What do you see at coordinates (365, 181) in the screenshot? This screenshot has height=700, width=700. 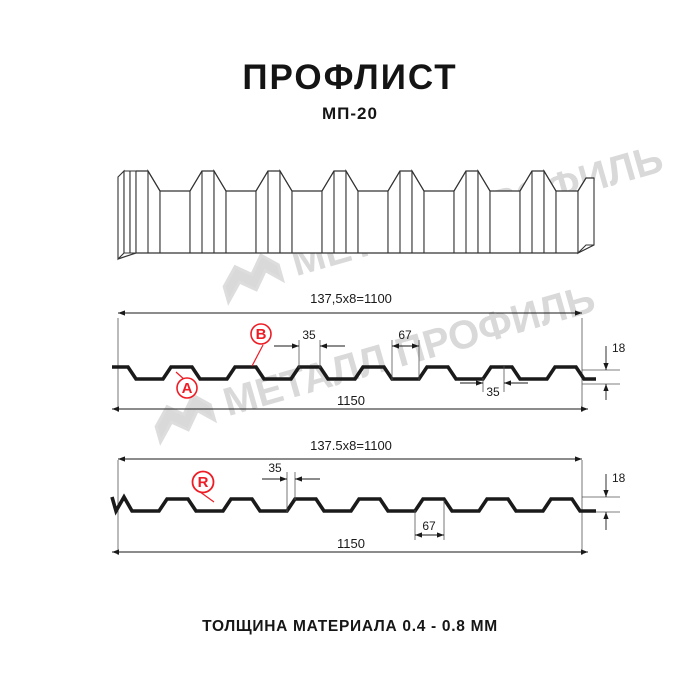 I see `isometric-top-edge` at bounding box center [365, 181].